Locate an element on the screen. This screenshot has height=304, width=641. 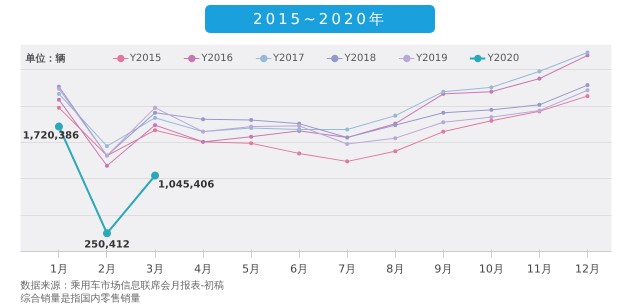
data-label: 1,045,406 is located at coordinates (186, 185).